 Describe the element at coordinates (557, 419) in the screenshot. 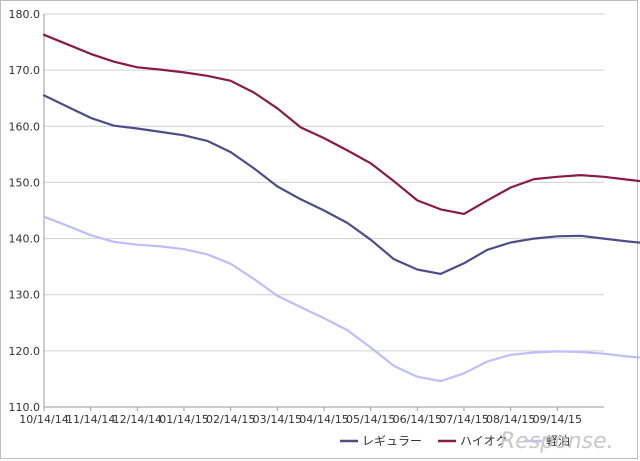

I see `x-tick-label: 09/14/15` at that location.